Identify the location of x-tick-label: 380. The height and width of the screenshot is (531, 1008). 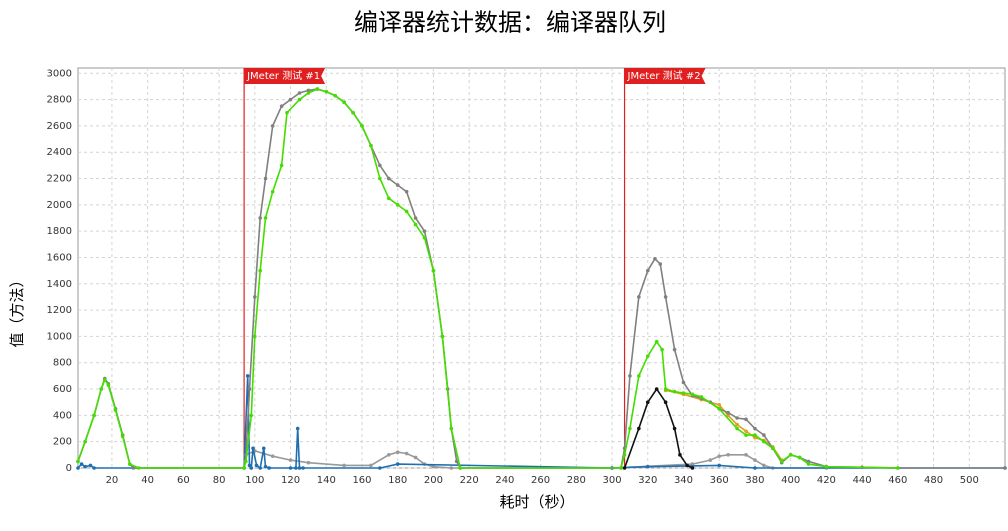
(754, 480).